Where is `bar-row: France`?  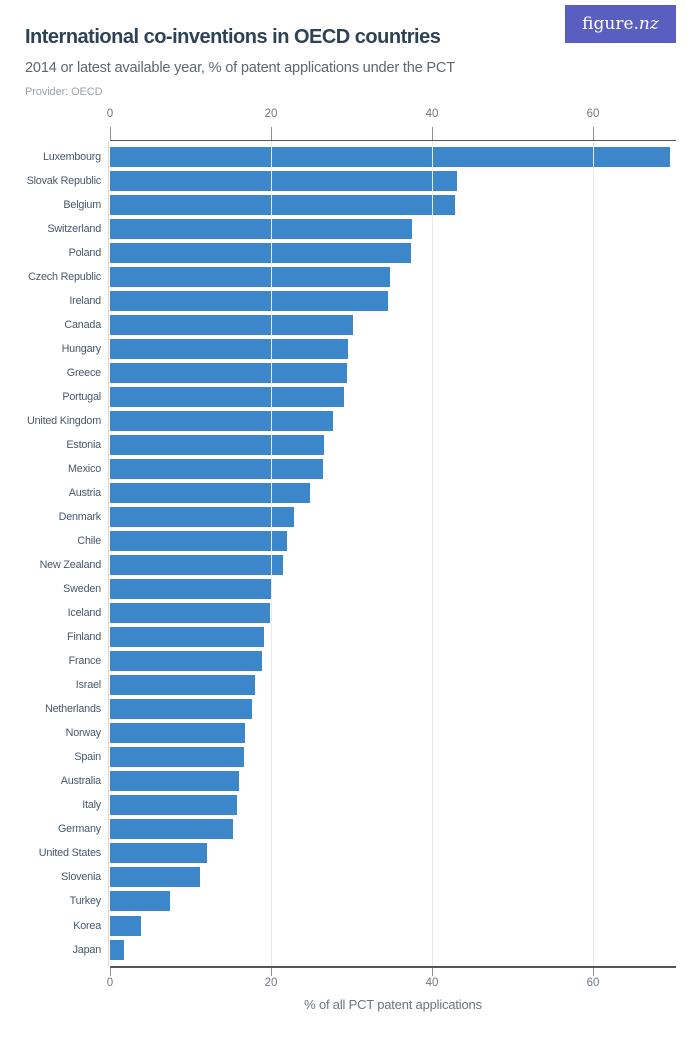 bar-row: France is located at coordinates (350, 661).